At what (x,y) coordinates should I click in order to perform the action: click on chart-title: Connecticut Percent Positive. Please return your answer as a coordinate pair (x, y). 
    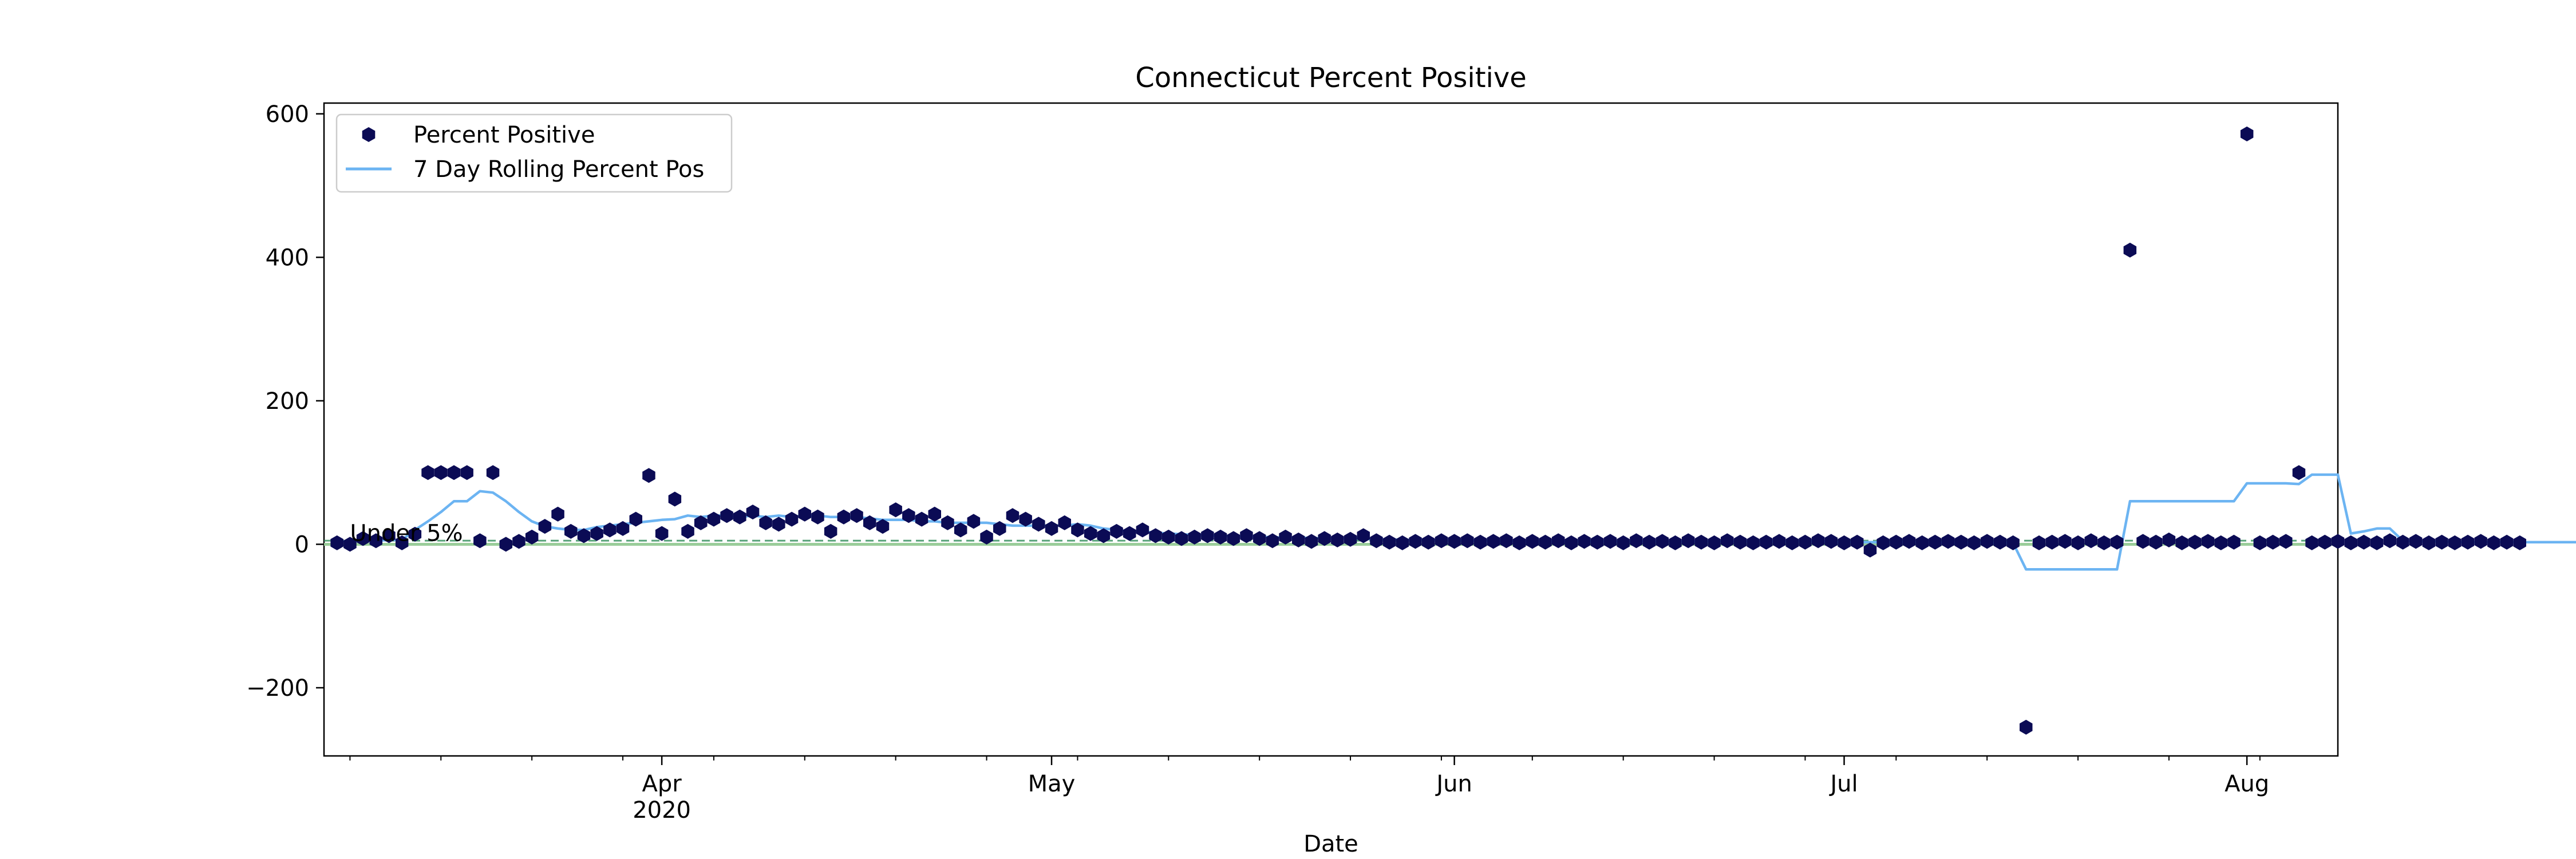
    Looking at the image, I should click on (1331, 78).